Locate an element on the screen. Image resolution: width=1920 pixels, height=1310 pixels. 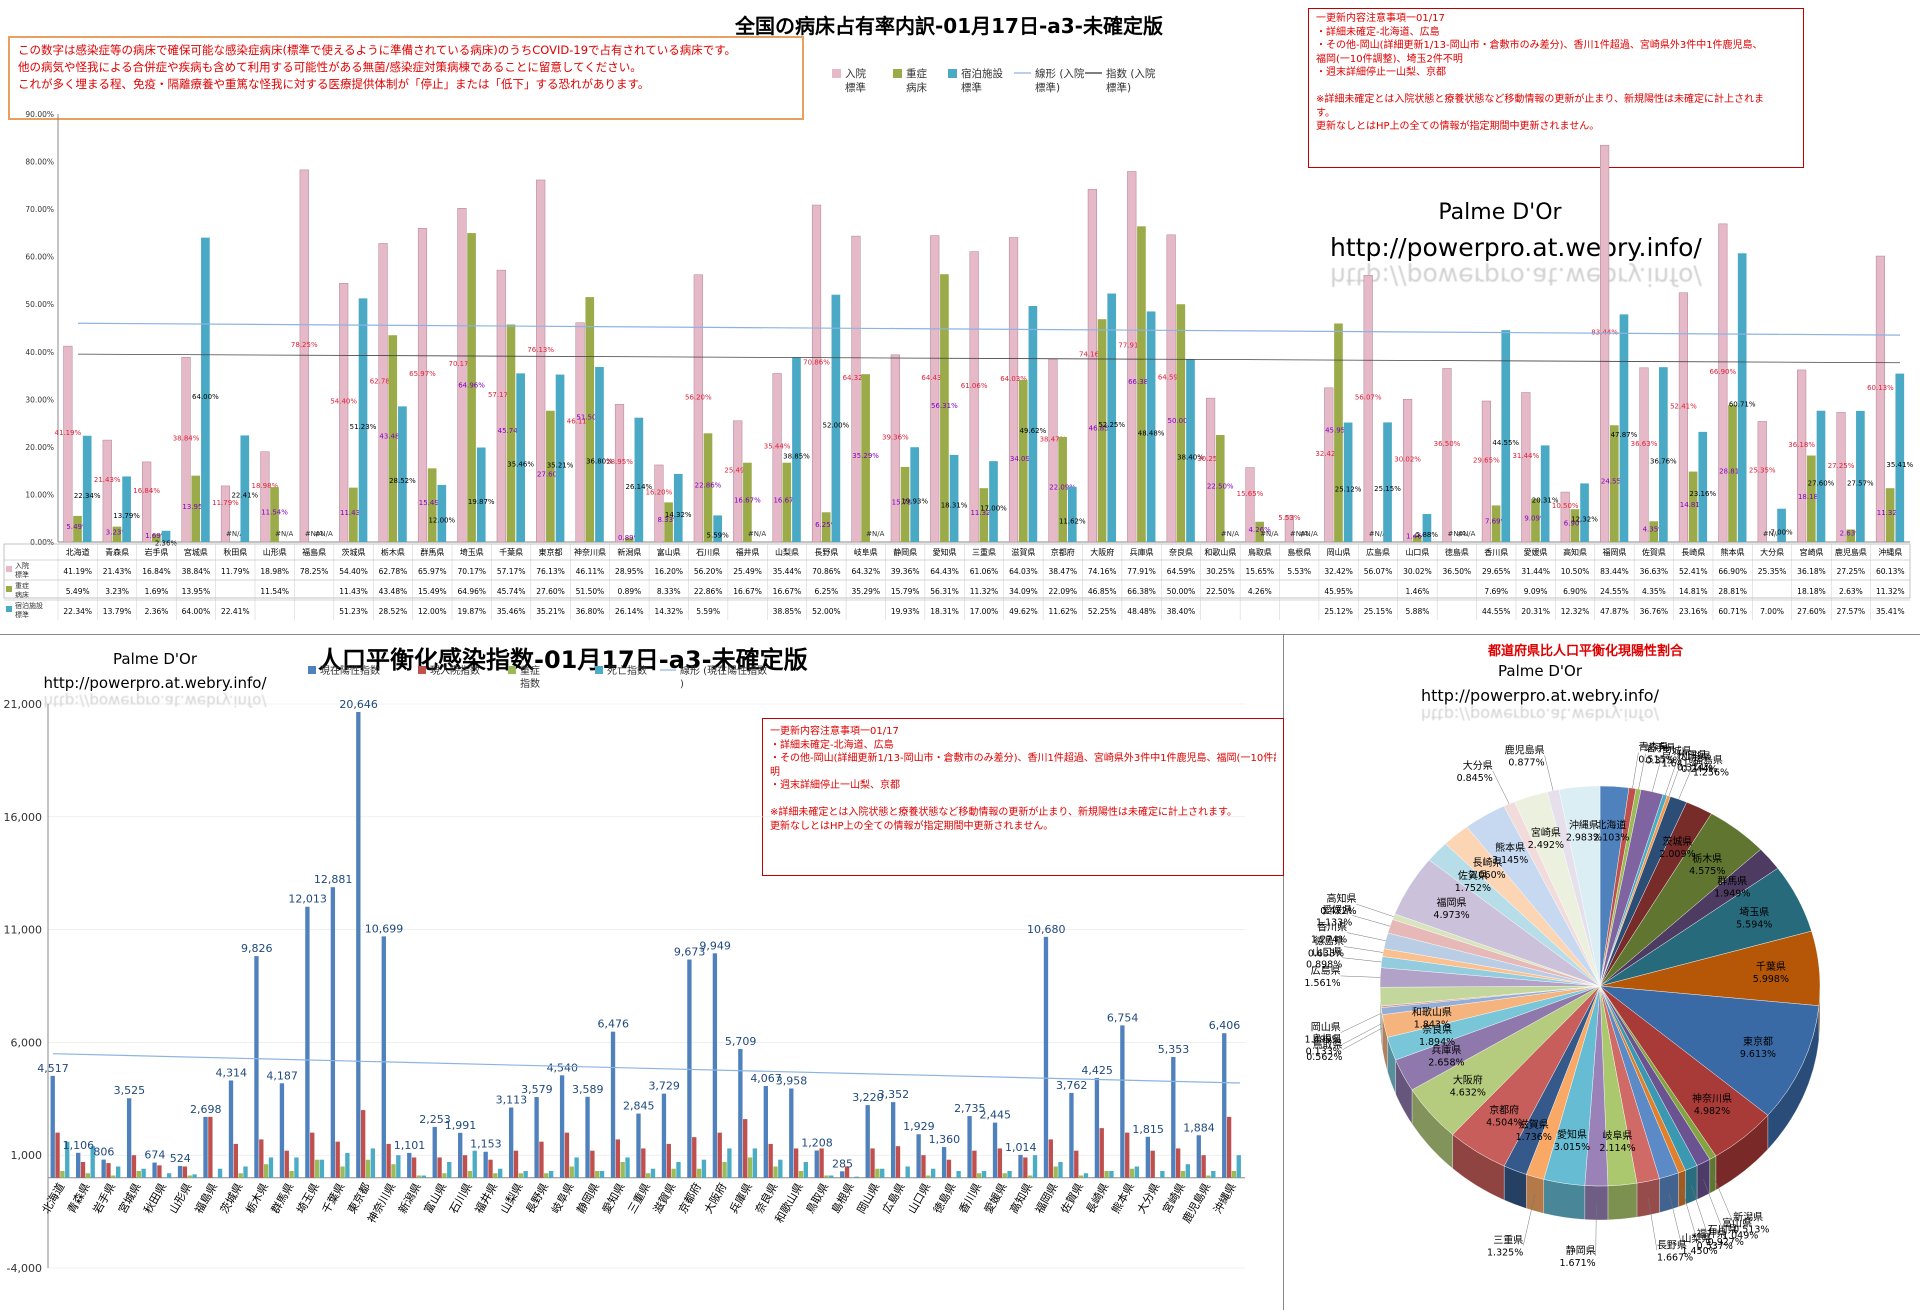
pie-slice-label: 長崎県 is located at coordinates (1488, 862).